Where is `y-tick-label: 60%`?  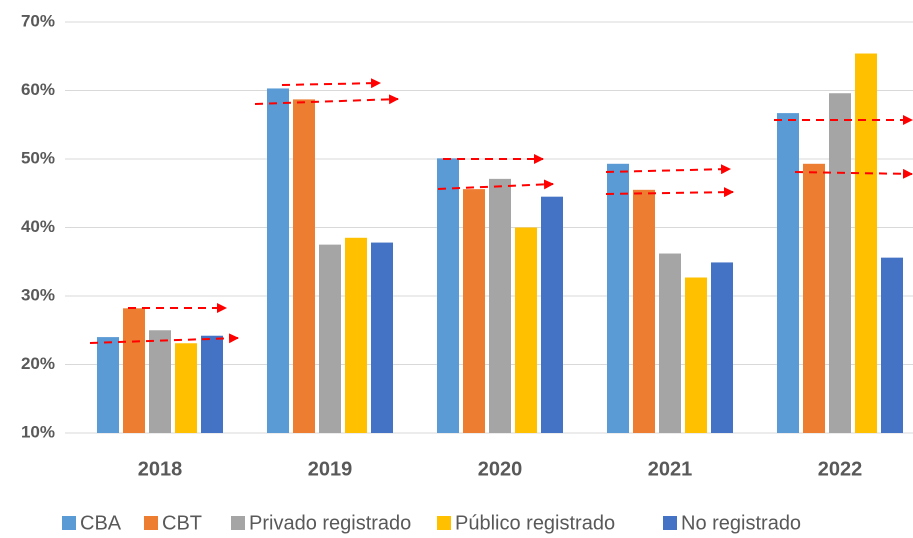
y-tick-label: 60% is located at coordinates (38, 89).